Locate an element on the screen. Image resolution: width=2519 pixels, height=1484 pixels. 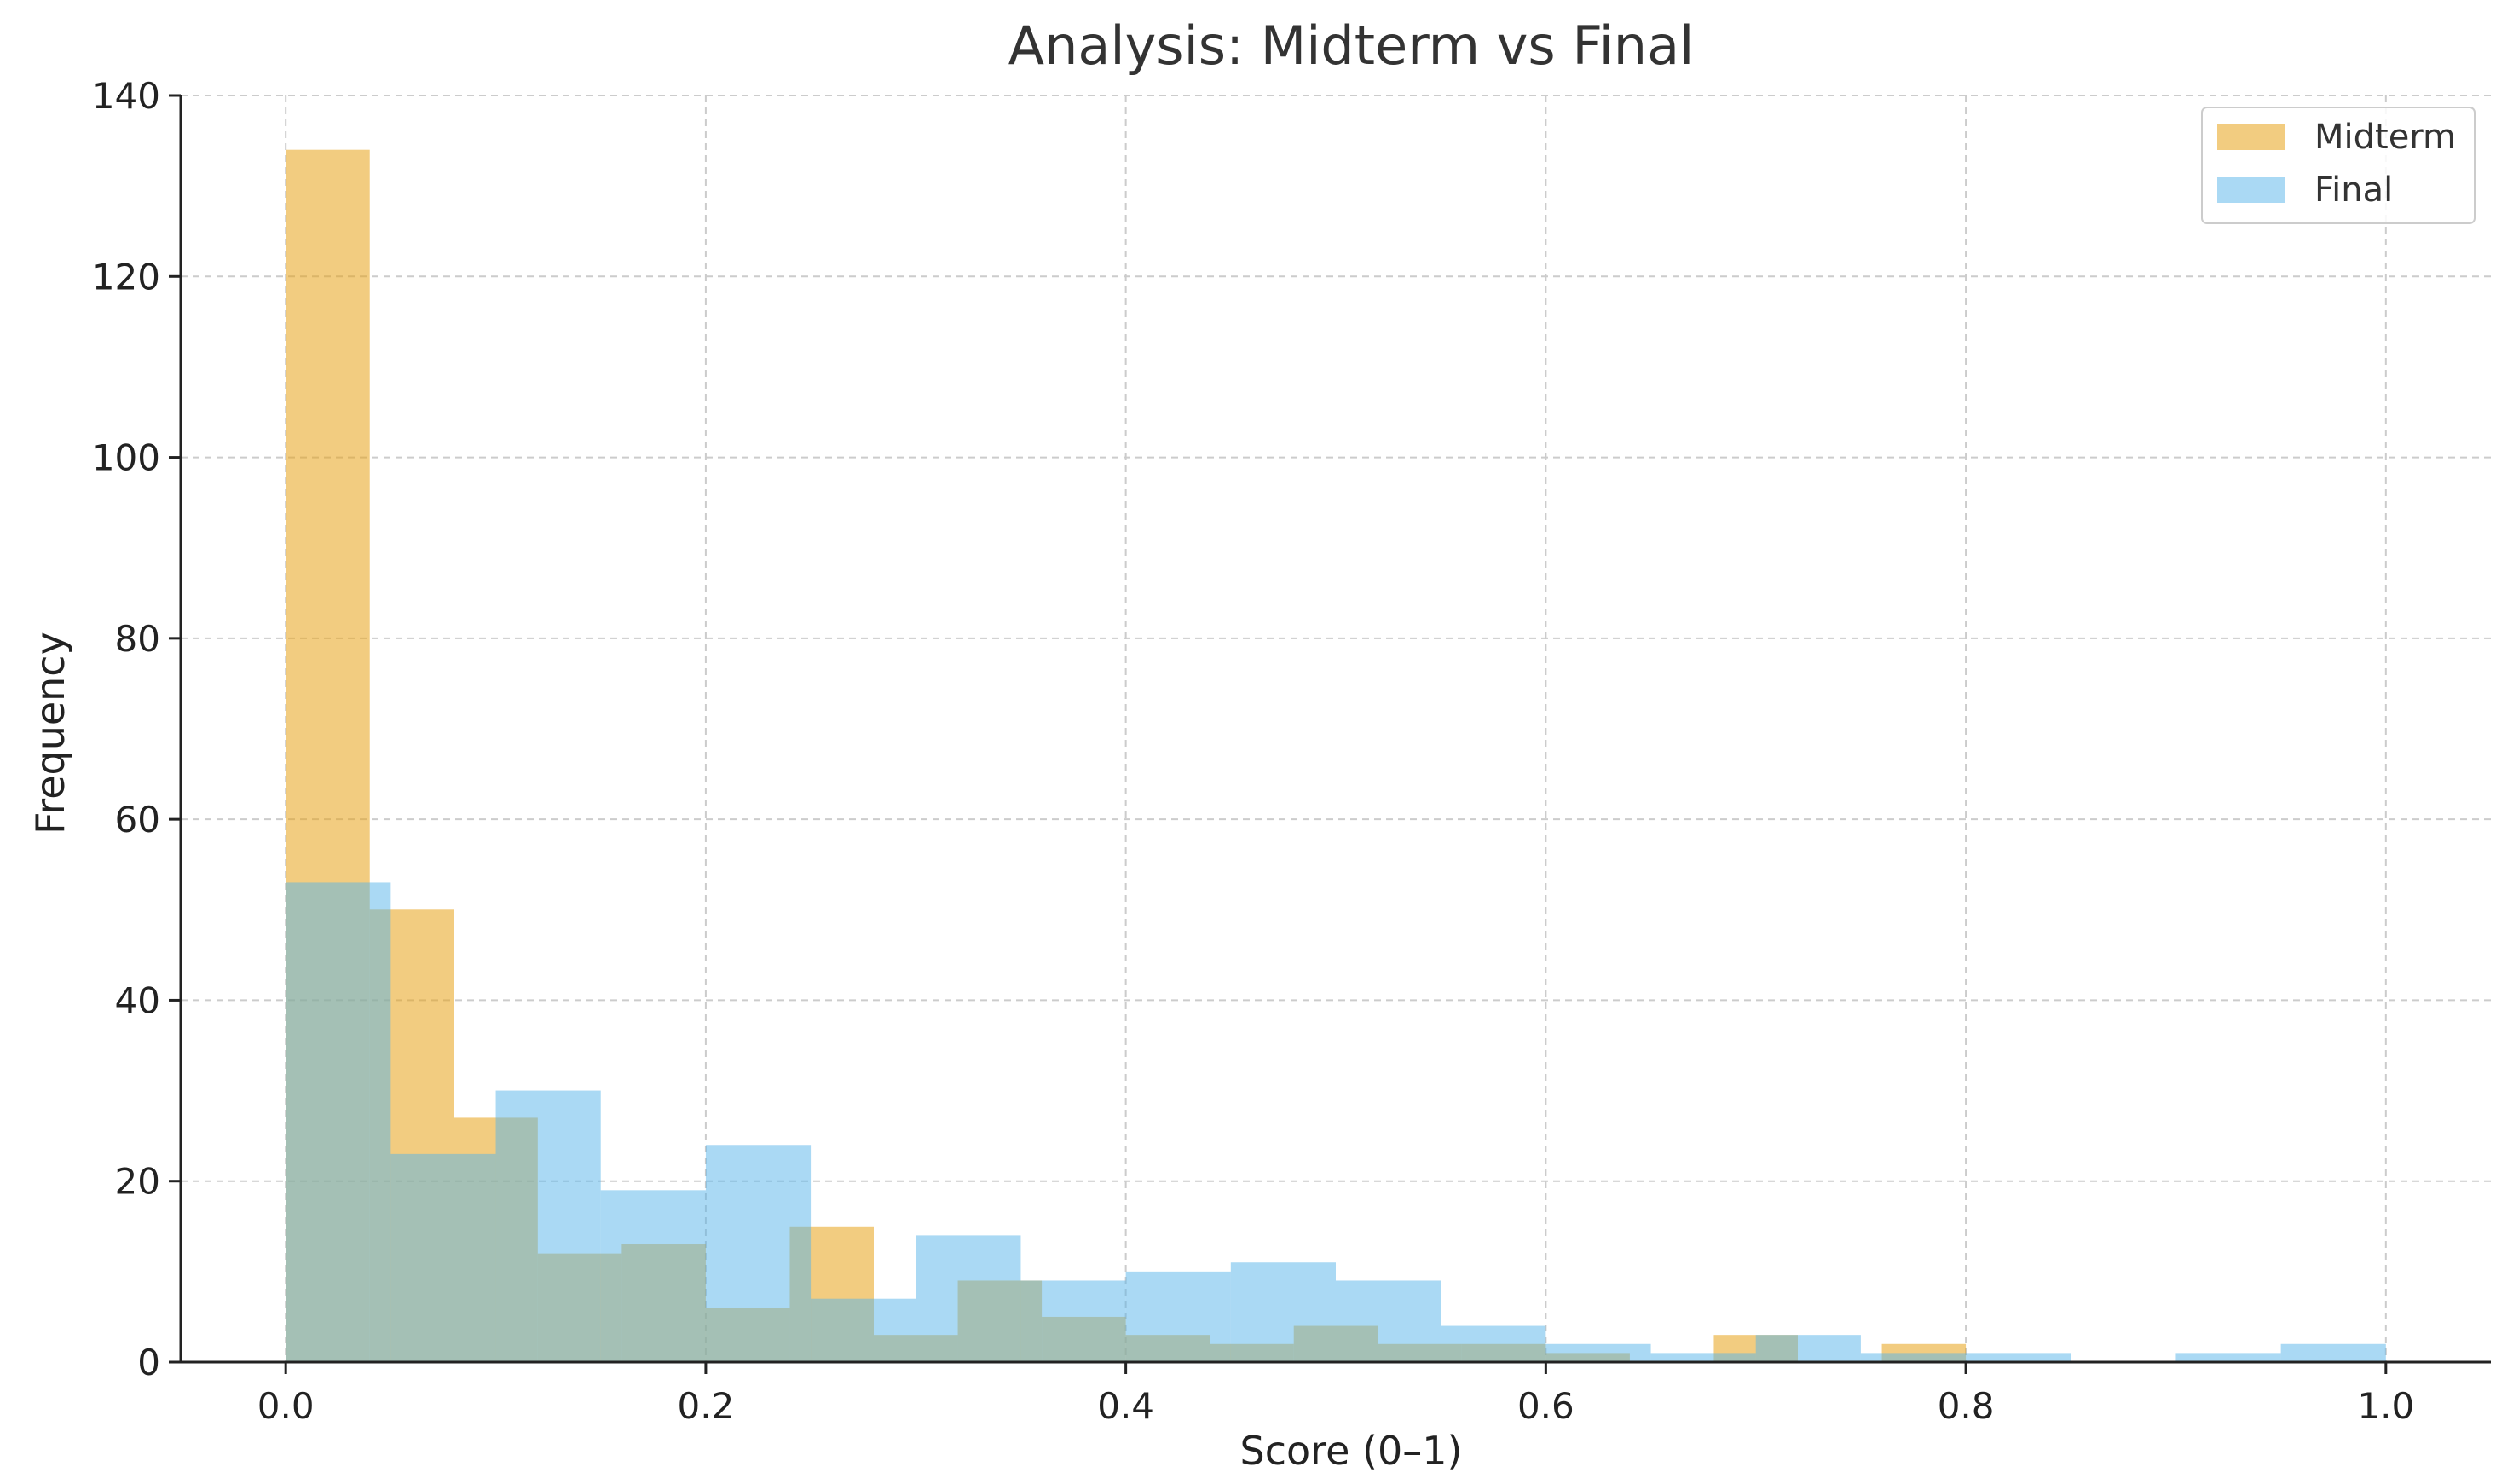
x-tick-label: 0.0 is located at coordinates (286, 1406).